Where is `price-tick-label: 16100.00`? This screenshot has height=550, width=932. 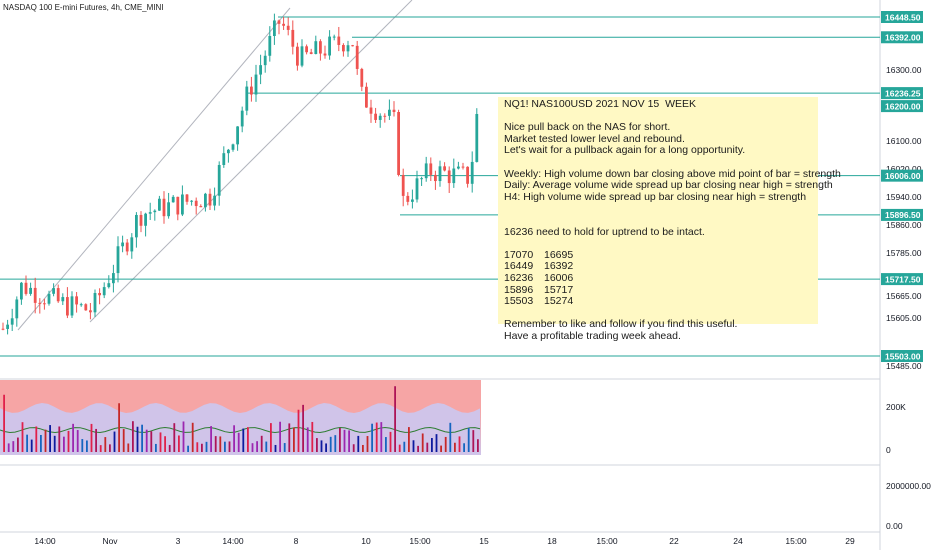
price-tick-label: 16100.00 is located at coordinates (904, 141).